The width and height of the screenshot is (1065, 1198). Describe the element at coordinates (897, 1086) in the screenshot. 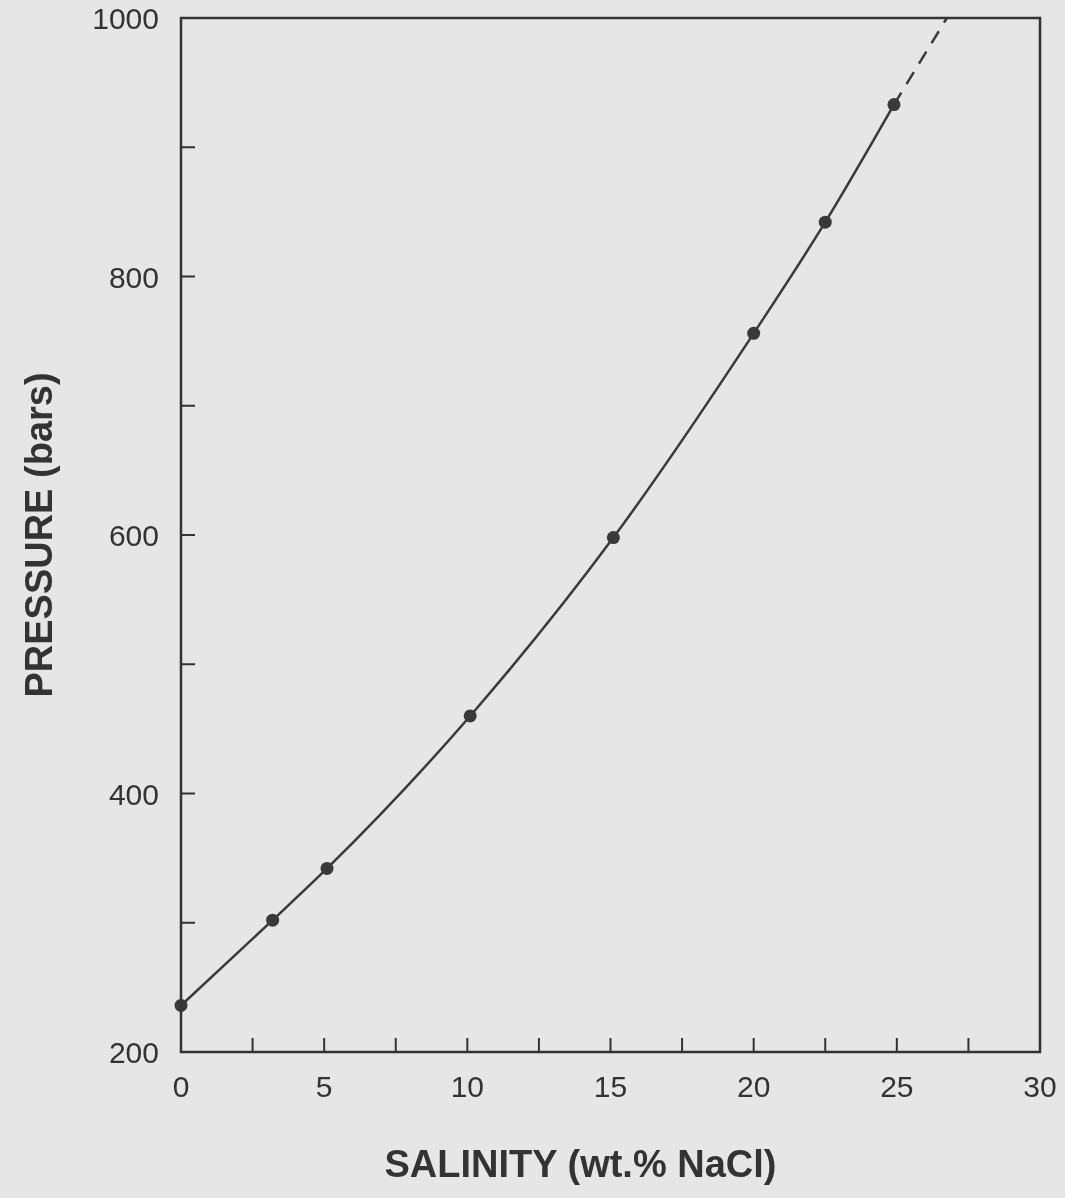

I see `x-tick-label: 25` at that location.